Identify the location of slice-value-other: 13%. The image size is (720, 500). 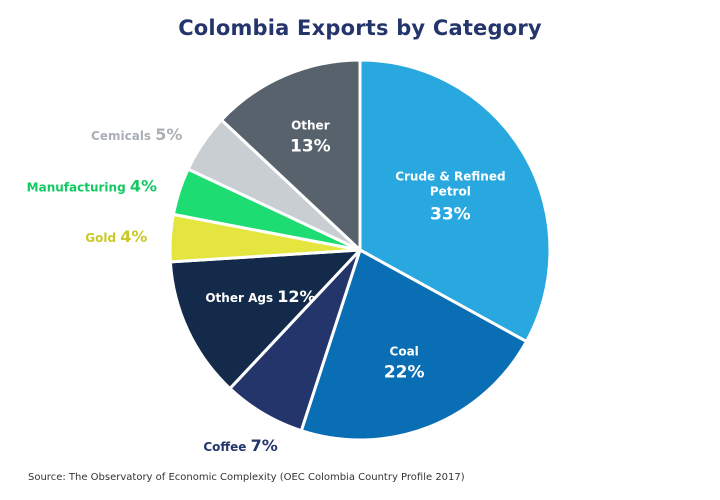
(310, 146).